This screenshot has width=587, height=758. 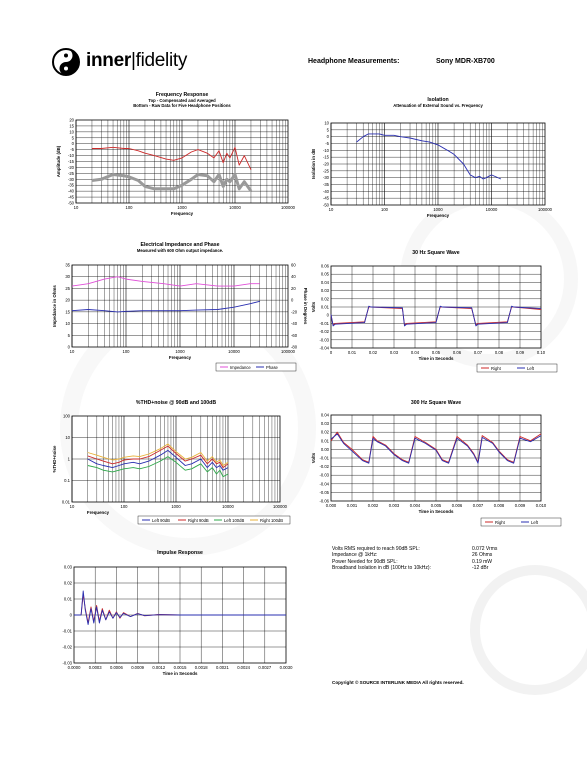 I want to click on spec-row: Power Needed for 90dB SPL: 0.19 mW, so click(x=432, y=562).